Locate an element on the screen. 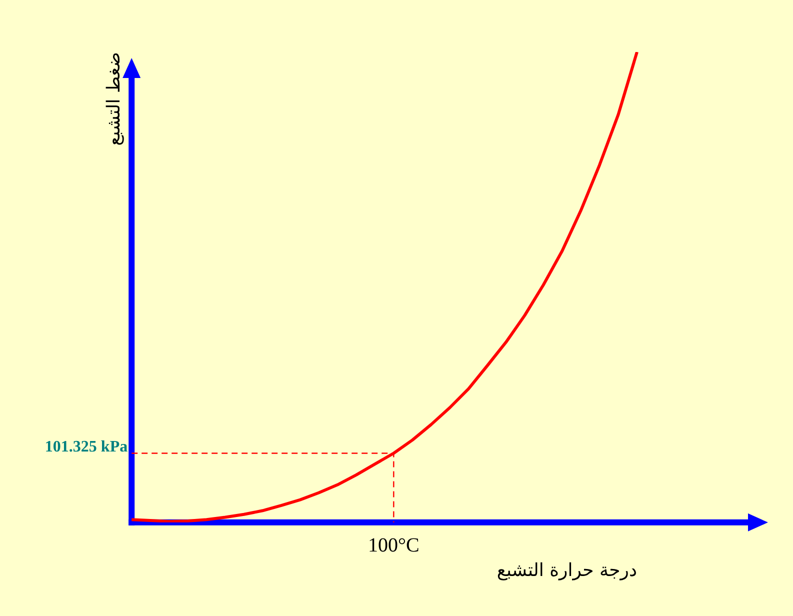 This screenshot has height=616, width=793. y-axis-title: ضغط التشبع is located at coordinates (113, 99).